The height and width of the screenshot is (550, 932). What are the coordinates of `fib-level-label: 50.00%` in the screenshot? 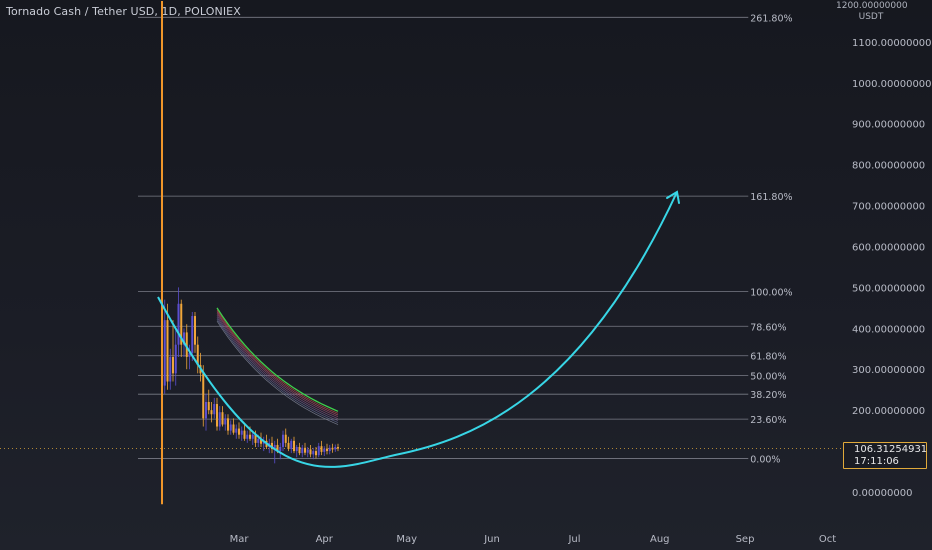 It's located at (768, 376).